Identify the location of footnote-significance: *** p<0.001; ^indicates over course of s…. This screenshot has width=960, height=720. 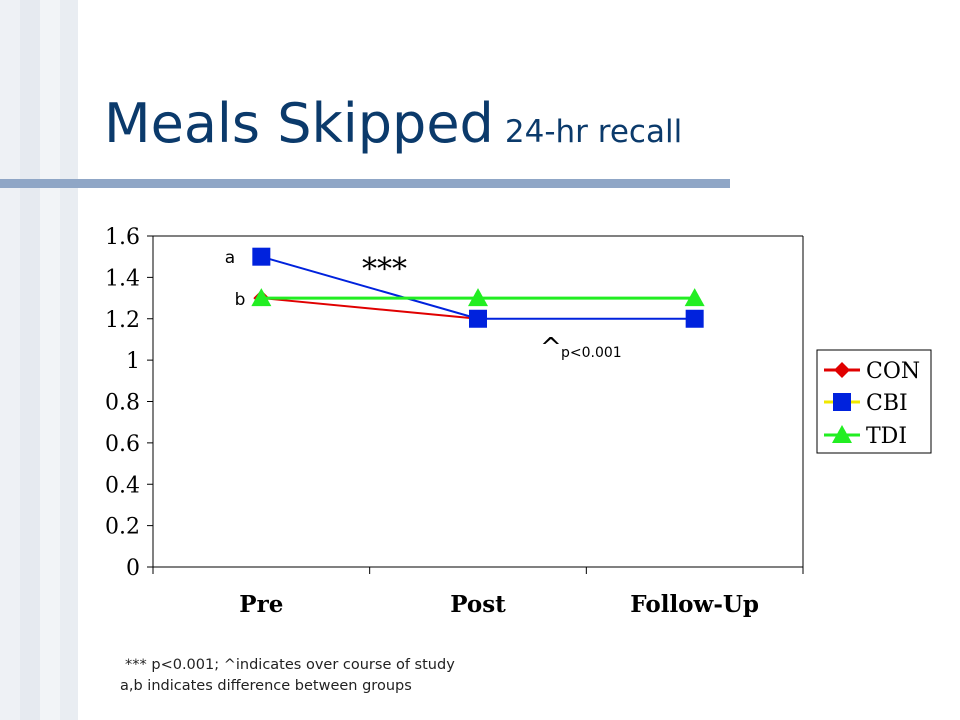
(290, 665).